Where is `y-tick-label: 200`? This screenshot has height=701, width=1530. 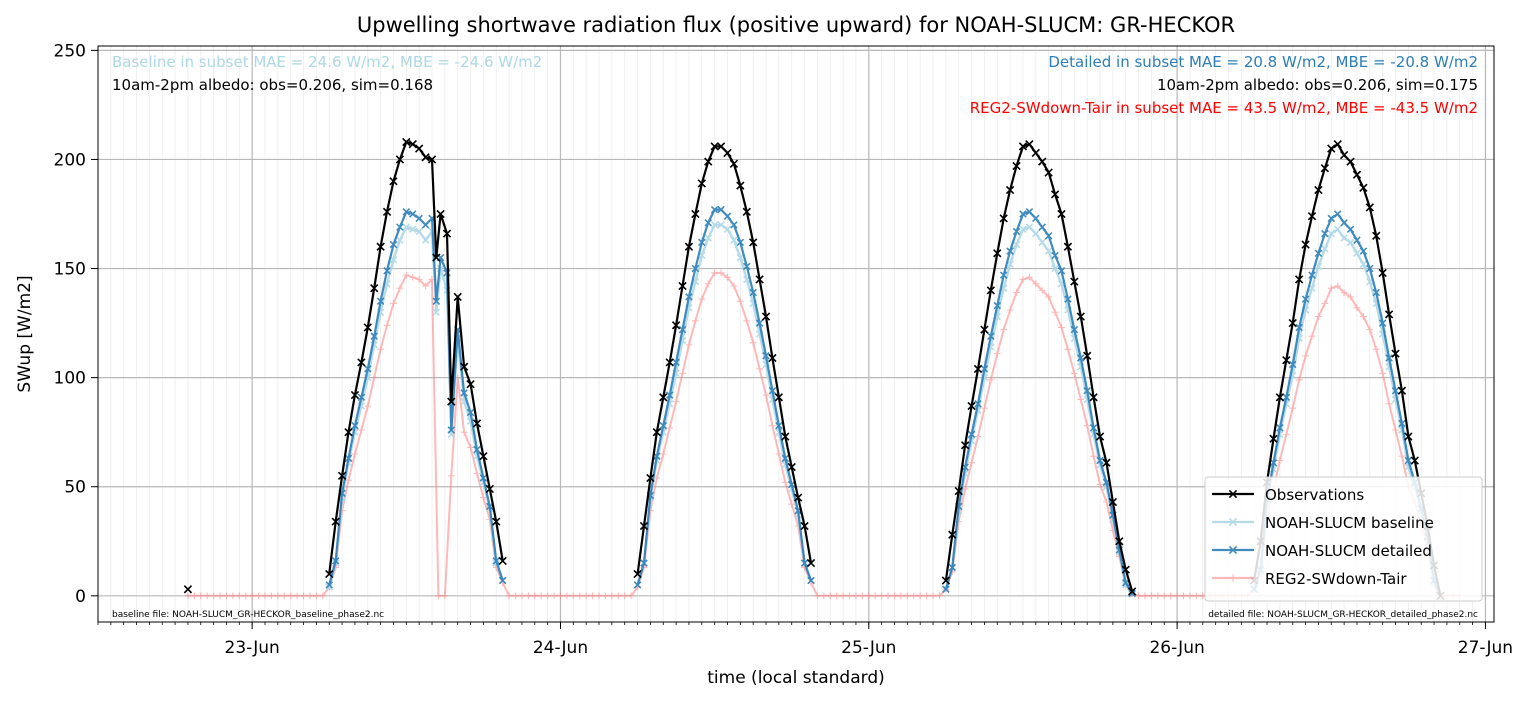
y-tick-label: 200 is located at coordinates (70, 160).